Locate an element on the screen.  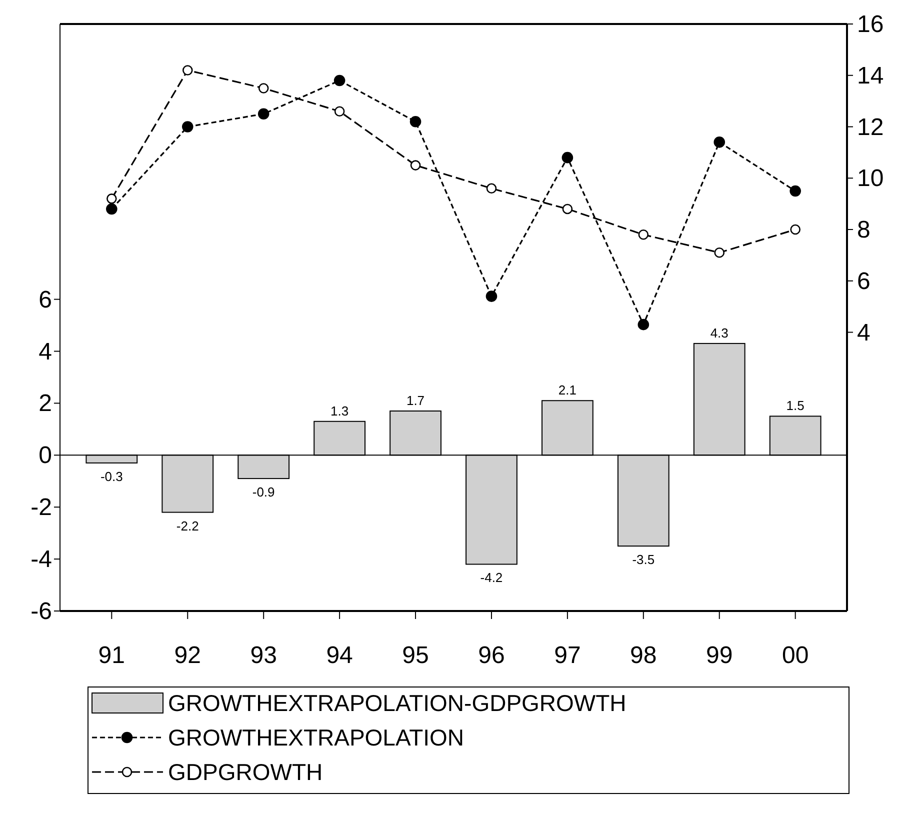
data-label: 1.7 is located at coordinates (415, 400).